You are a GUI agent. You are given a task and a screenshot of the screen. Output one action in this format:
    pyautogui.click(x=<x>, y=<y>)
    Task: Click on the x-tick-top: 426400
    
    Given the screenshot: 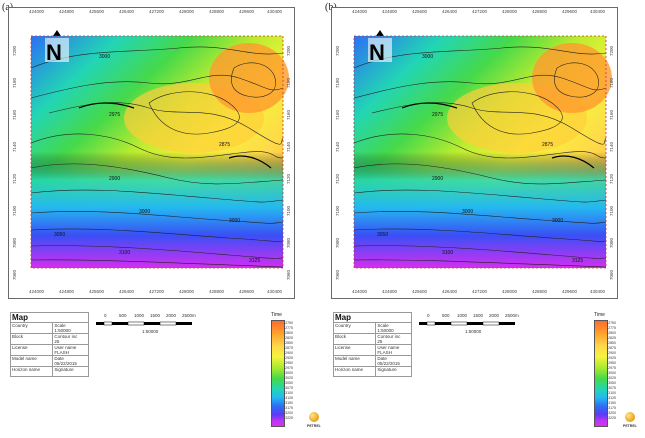 What is the action you would take?
    pyautogui.click(x=450, y=11)
    